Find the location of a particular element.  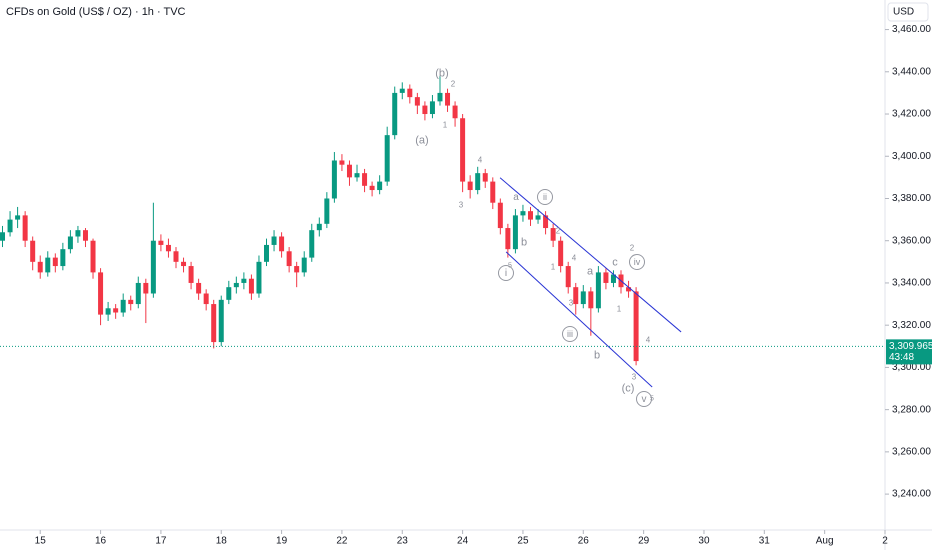

wave-label: v is located at coordinates (644, 399).